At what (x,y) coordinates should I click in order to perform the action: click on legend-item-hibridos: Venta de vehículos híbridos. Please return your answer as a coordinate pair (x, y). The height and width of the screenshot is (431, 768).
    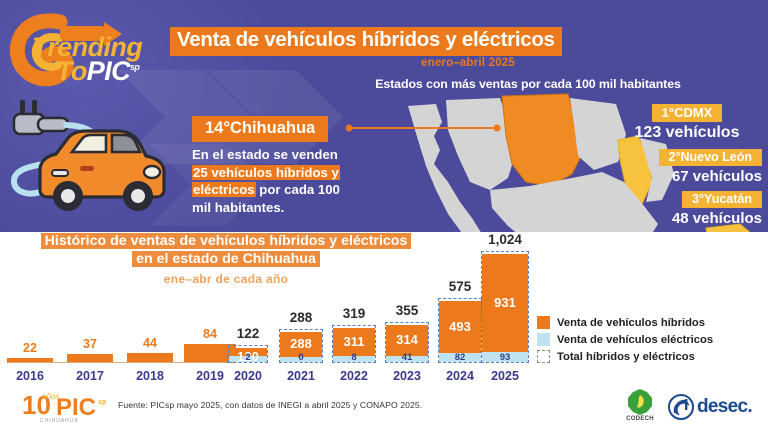
    Looking at the image, I should click on (625, 322).